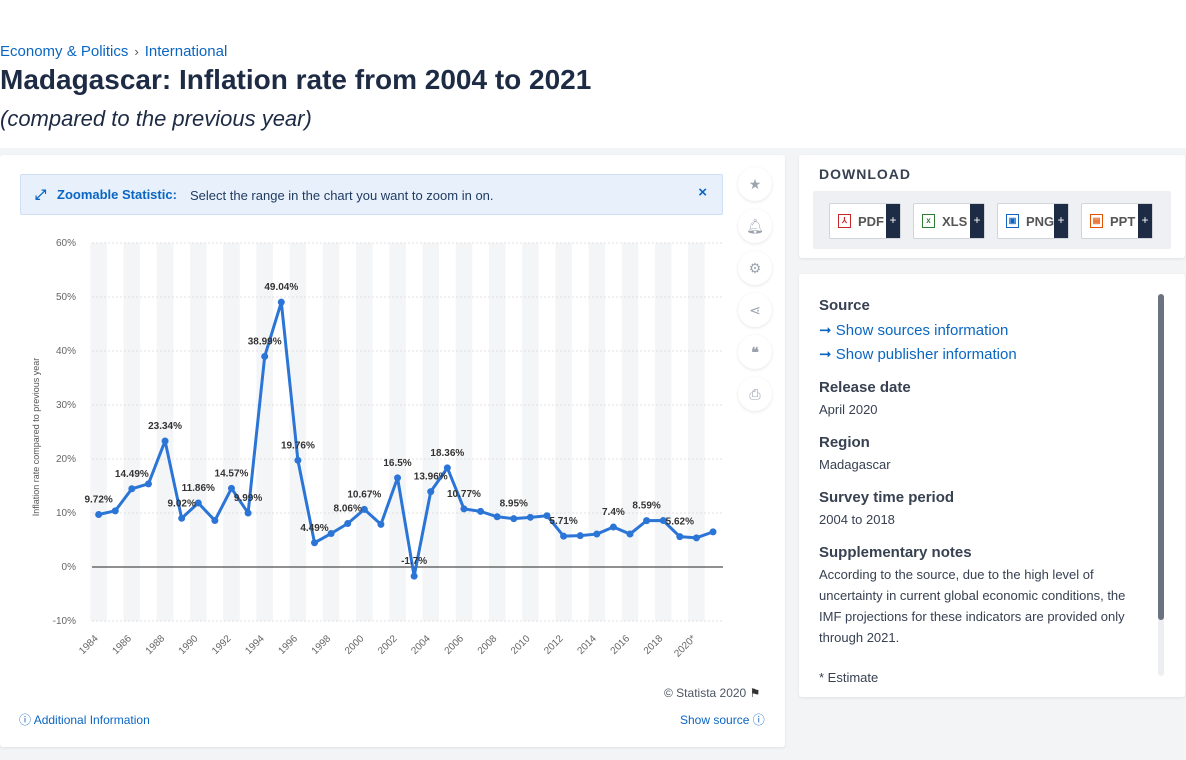 The image size is (1186, 760). Describe the element at coordinates (117, 194) in the screenshot. I see `zoom-hint-label: Zoomable Statistic:` at that location.